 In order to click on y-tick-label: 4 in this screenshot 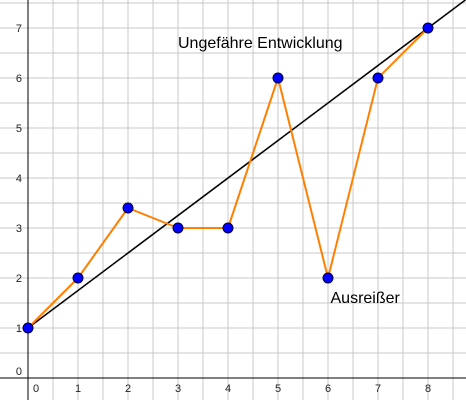, I will do `click(19, 179)`.